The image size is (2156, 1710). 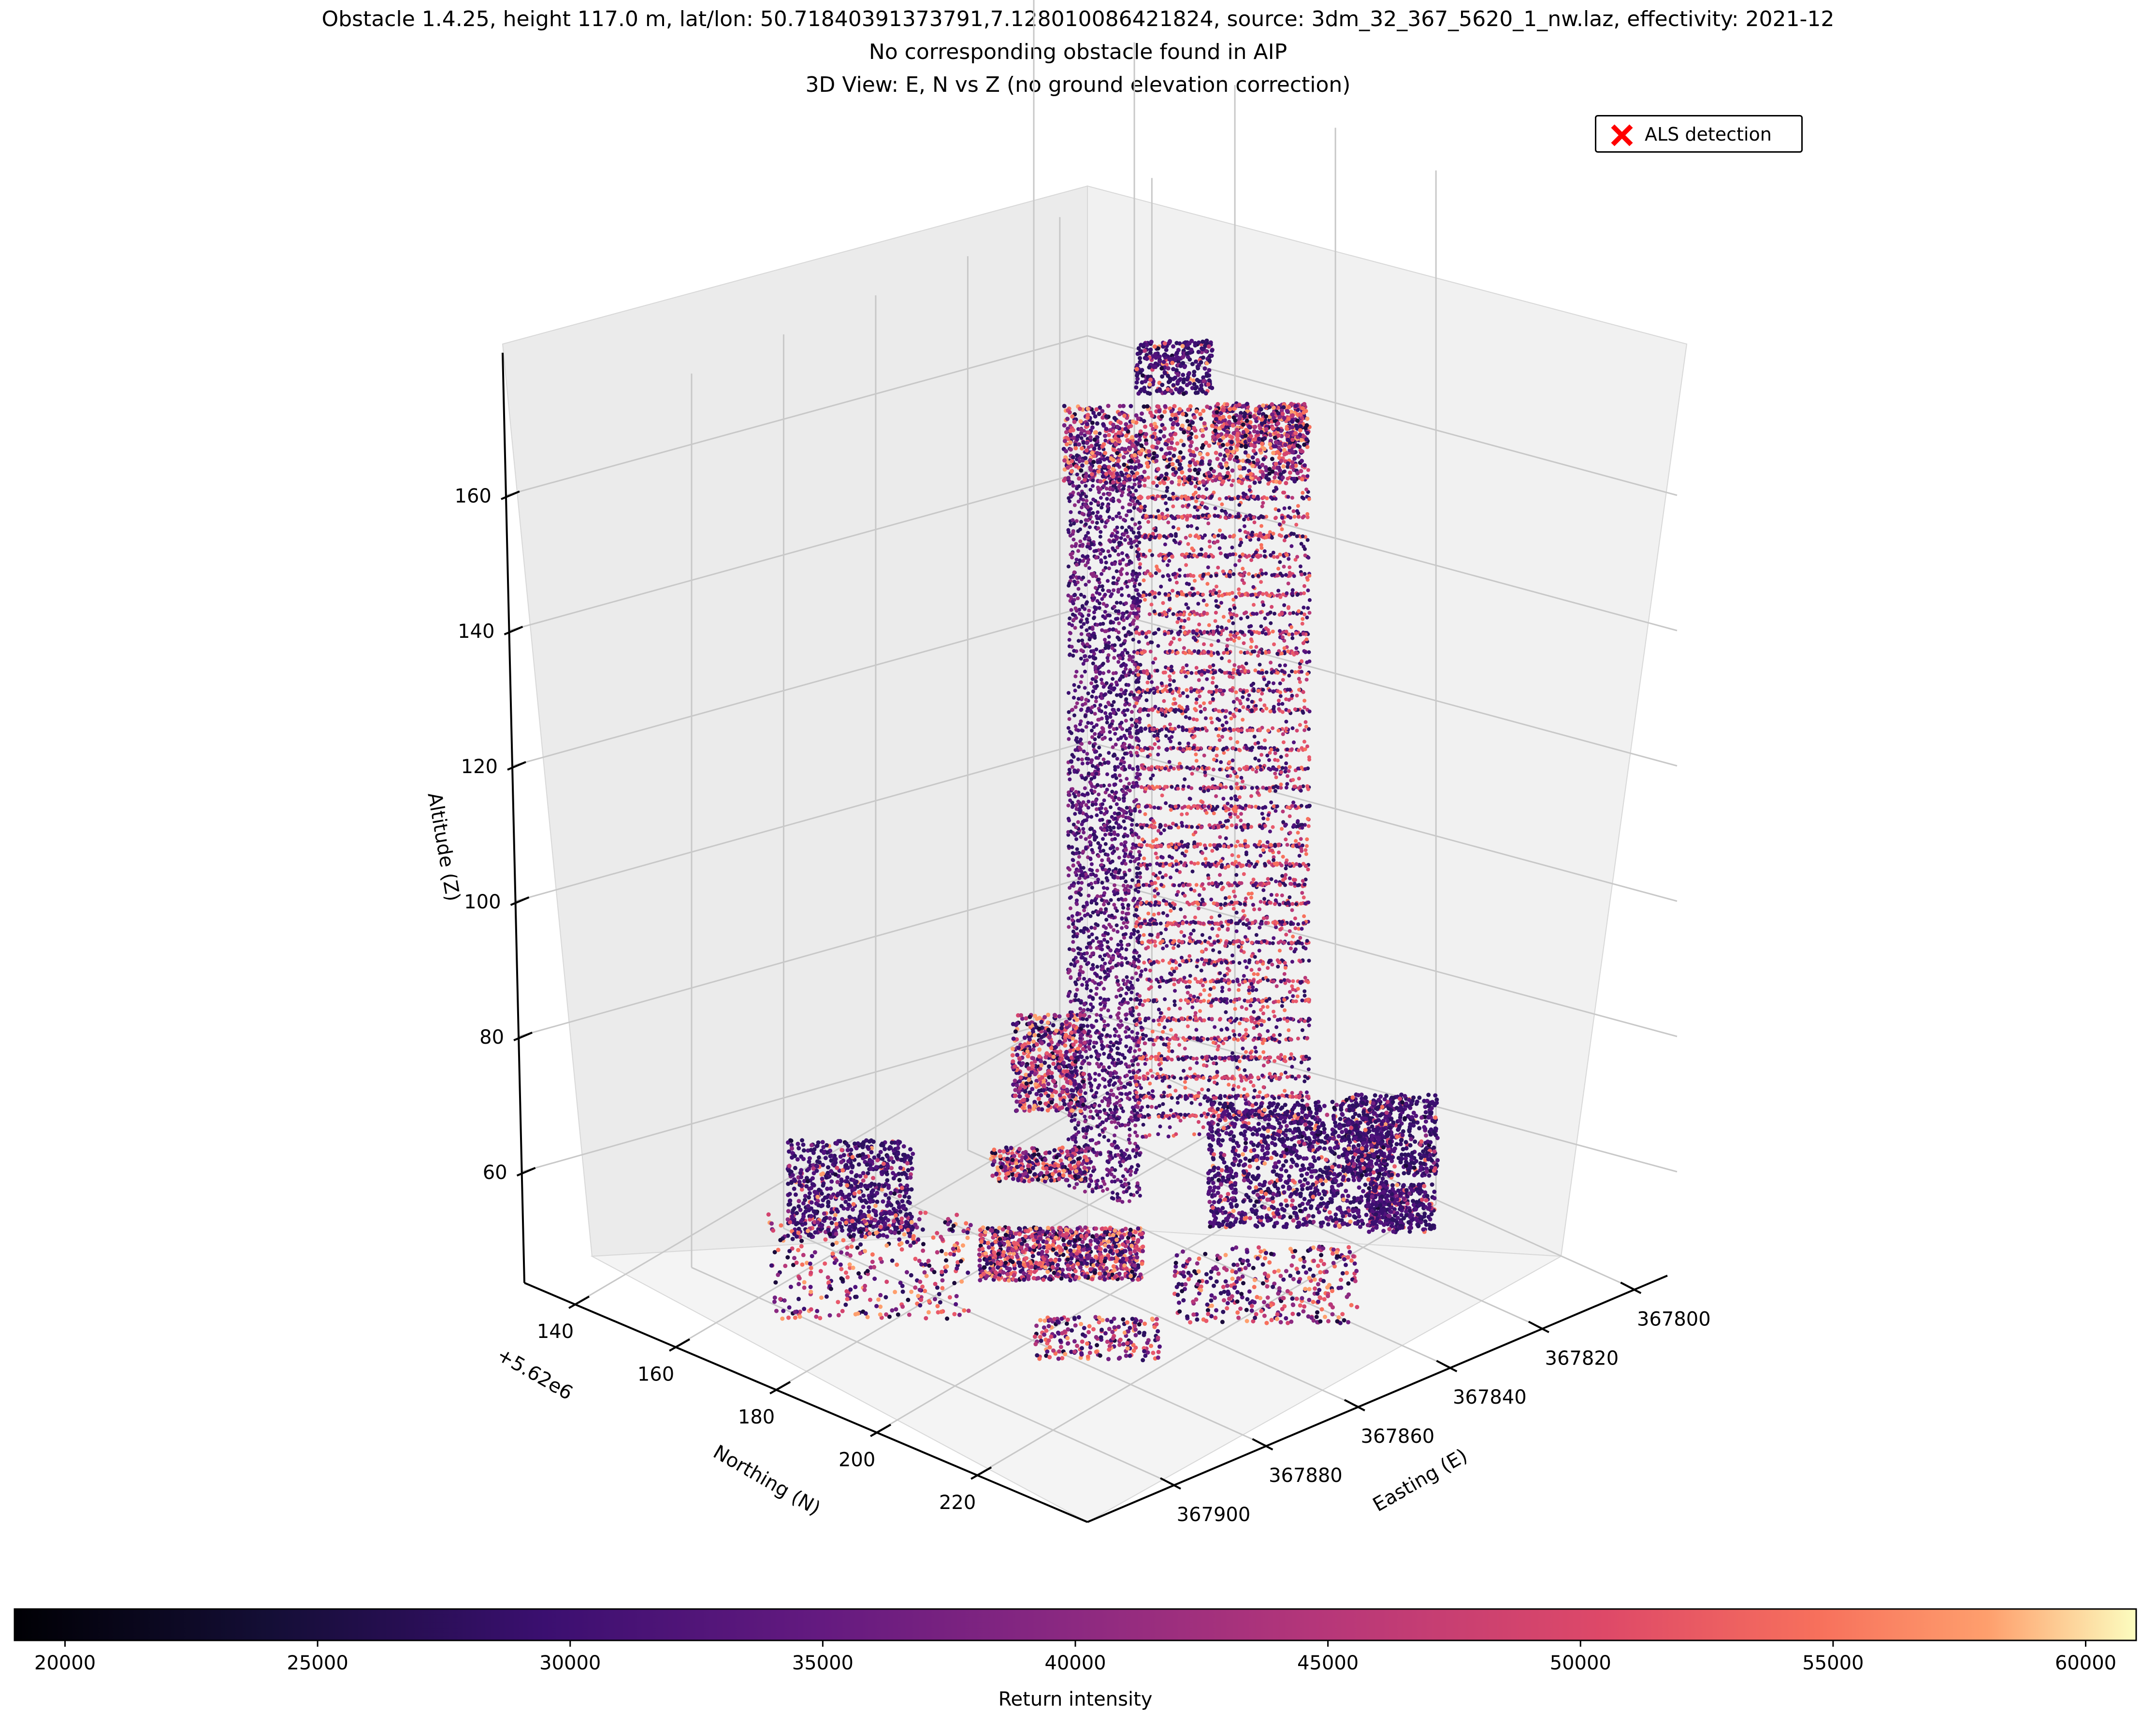 What do you see at coordinates (1078, 52) in the screenshot?
I see `chart-title-line2: No corresponding obstacle found in AIP` at bounding box center [1078, 52].